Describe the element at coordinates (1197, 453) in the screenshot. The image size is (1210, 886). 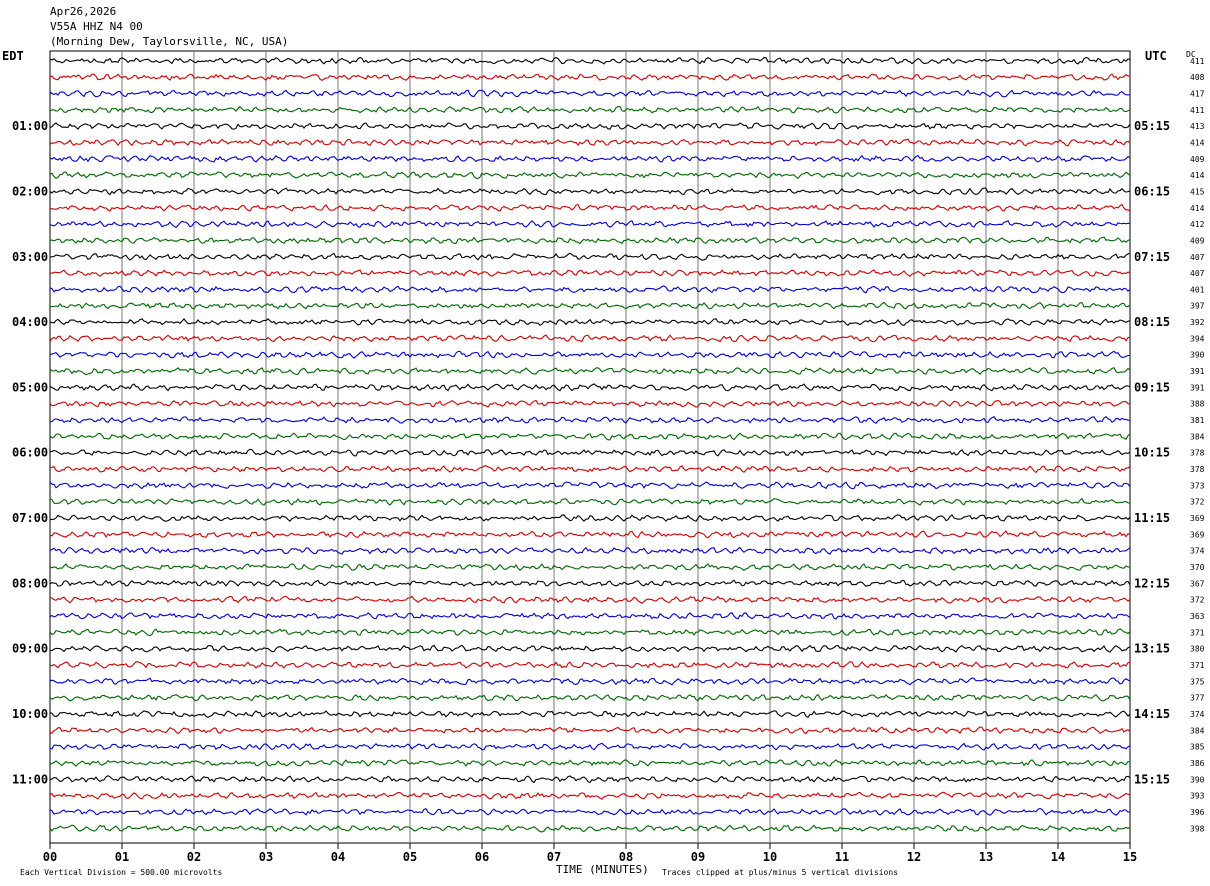
I see `dc-offset-label: 378` at that location.